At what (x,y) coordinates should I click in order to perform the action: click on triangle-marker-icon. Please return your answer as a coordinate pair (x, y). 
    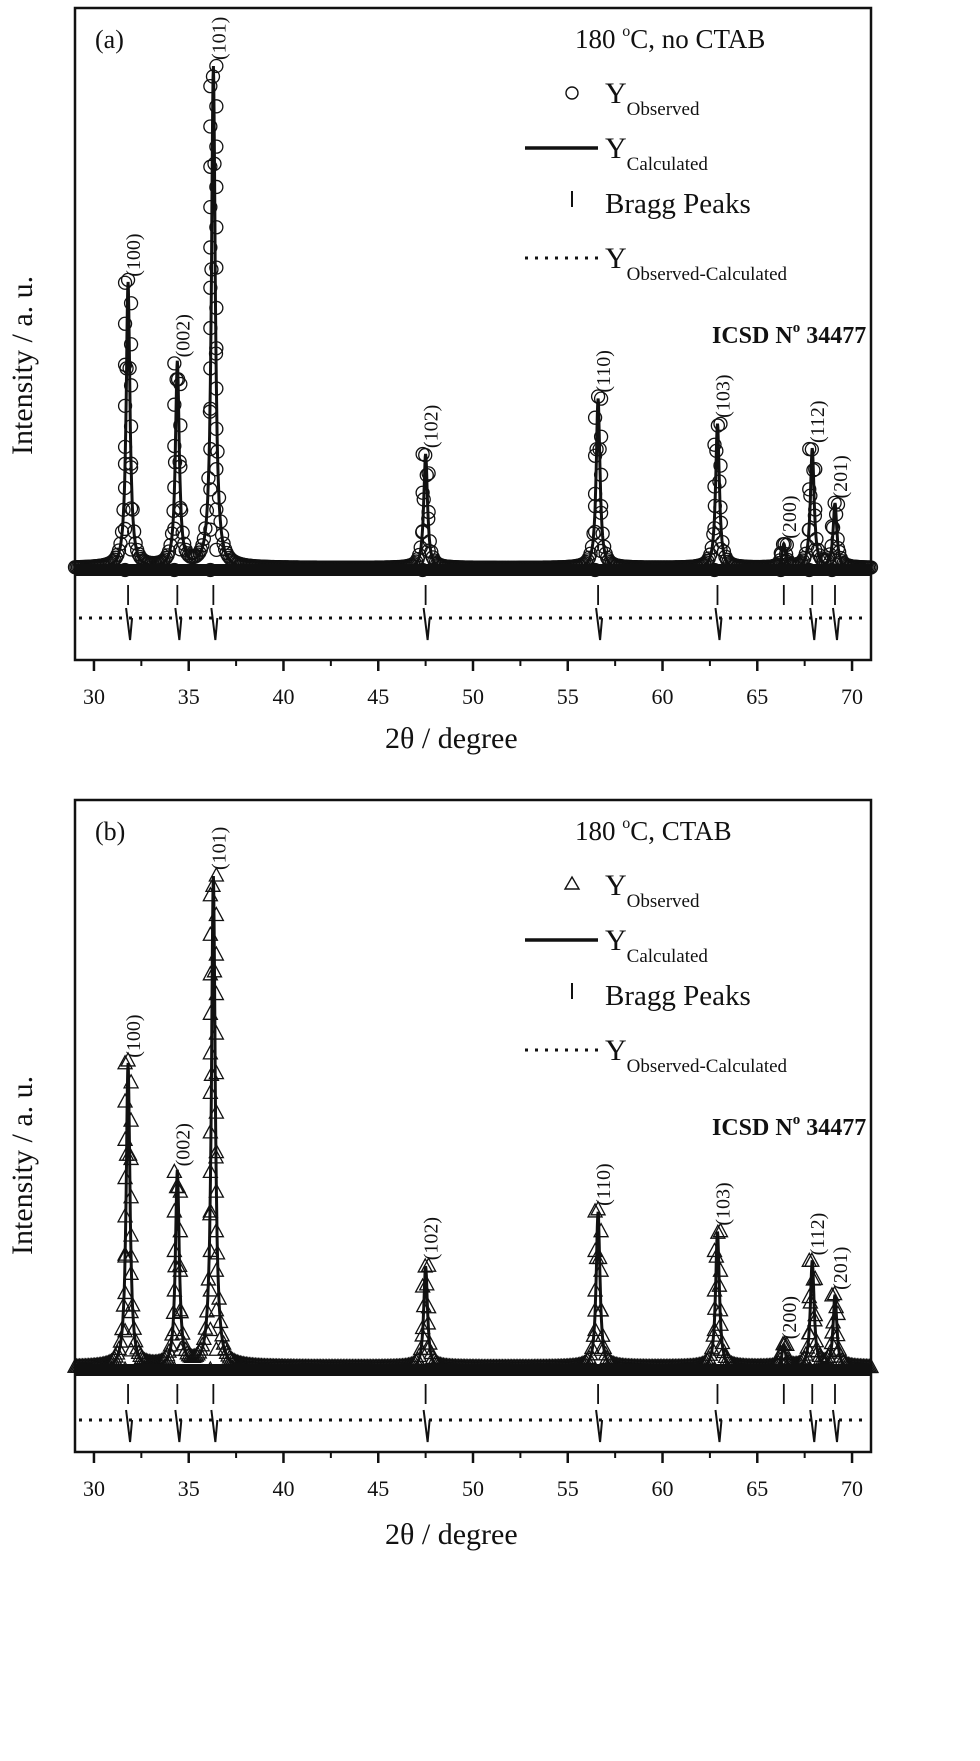
    Looking at the image, I should click on (572, 882).